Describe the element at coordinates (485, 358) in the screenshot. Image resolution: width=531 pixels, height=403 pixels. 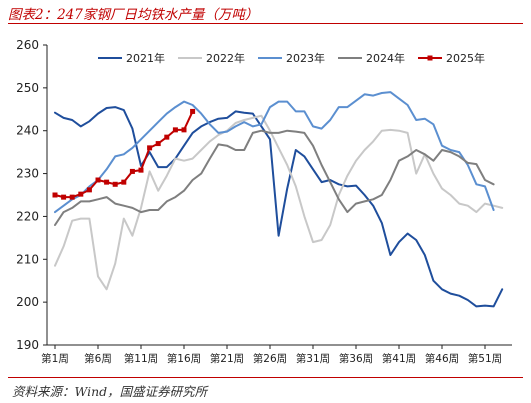
I see `x-tick-label: 第51周` at that location.